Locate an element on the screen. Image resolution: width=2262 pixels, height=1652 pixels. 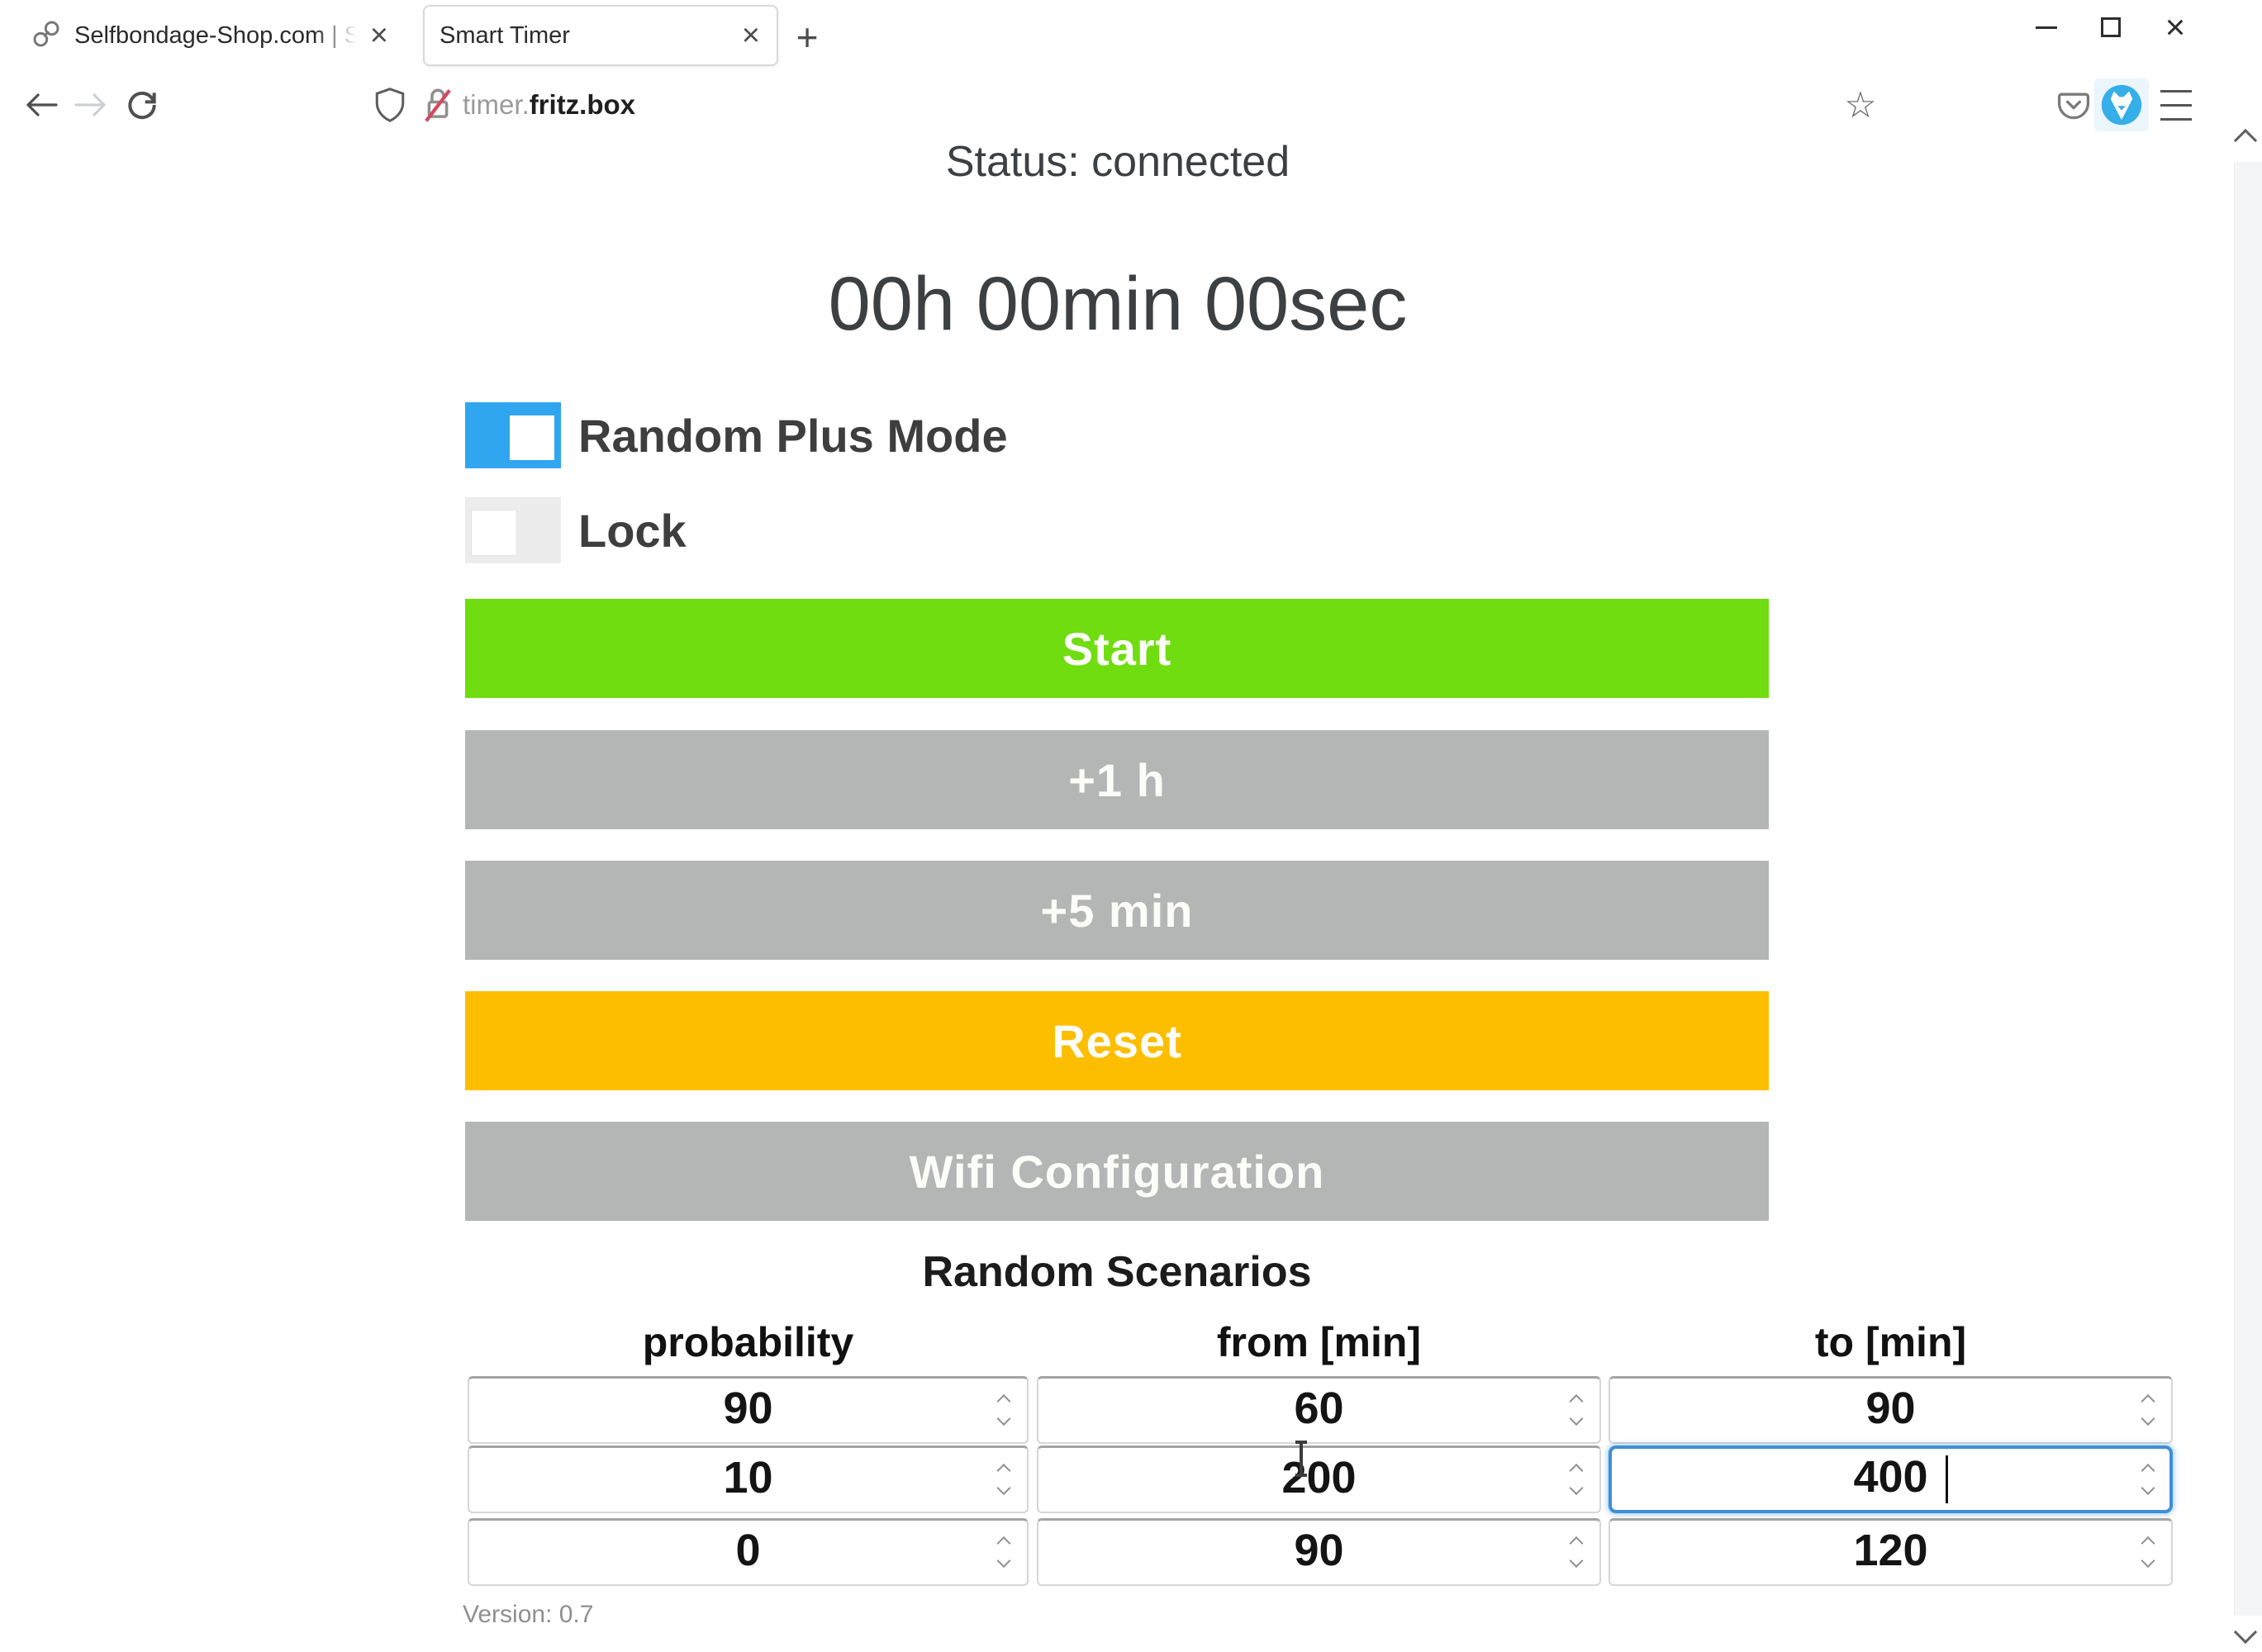
address-bar: timer. fritz.box is located at coordinates (549, 105).